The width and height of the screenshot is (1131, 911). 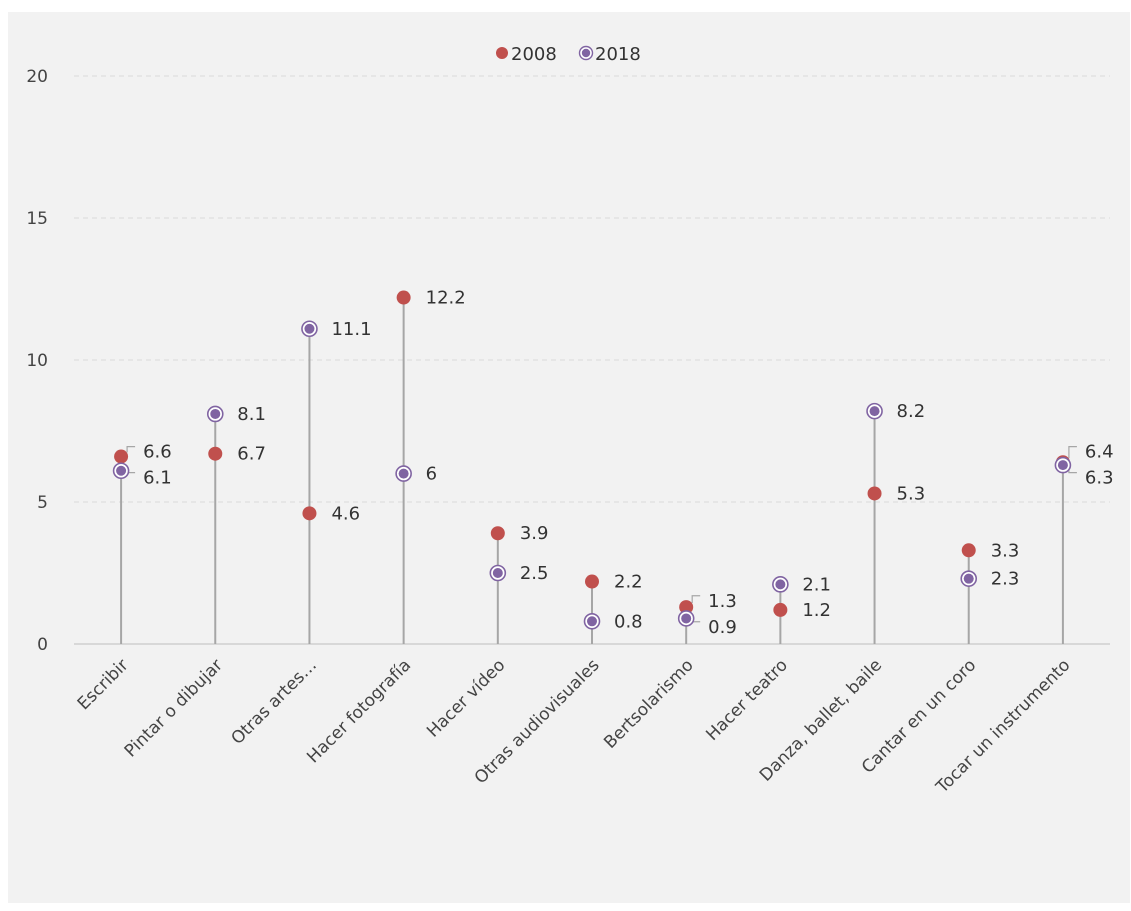 I want to click on y-tick-label: 5, so click(x=42, y=503).